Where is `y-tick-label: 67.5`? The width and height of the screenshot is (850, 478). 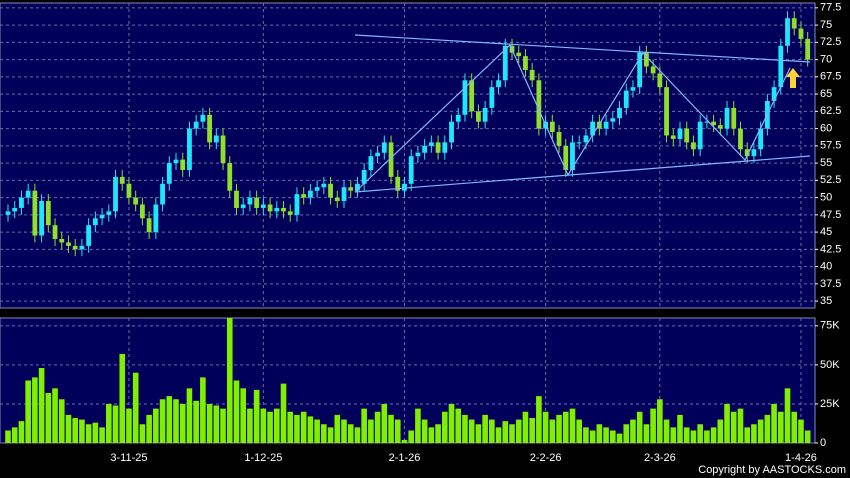 y-tick-label: 67.5 is located at coordinates (830, 77).